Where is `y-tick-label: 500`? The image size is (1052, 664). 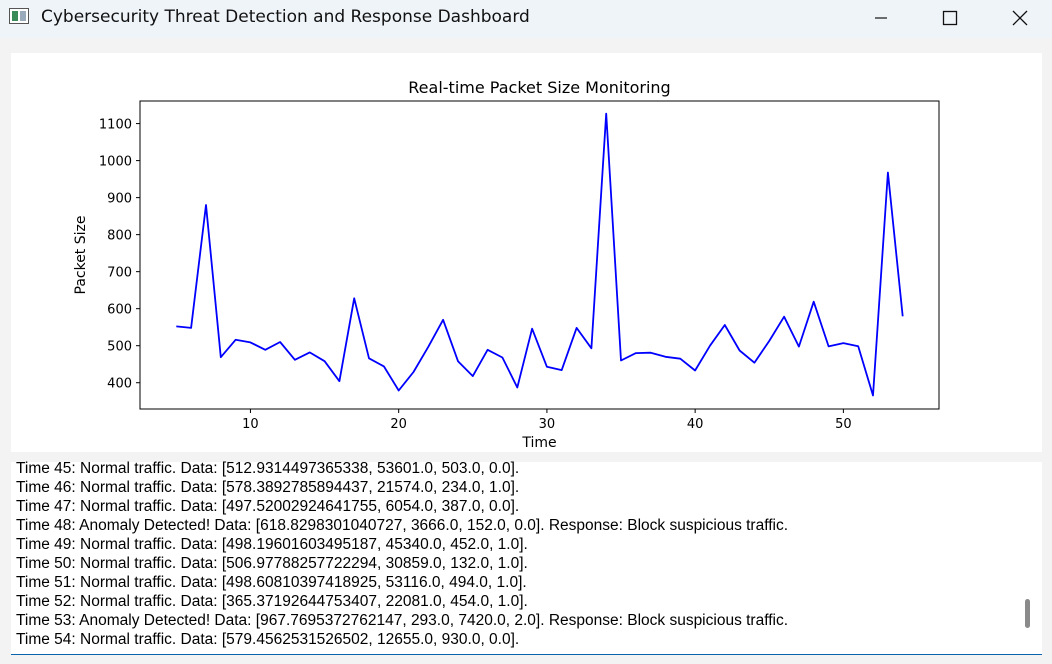 y-tick-label: 500 is located at coordinates (119, 347).